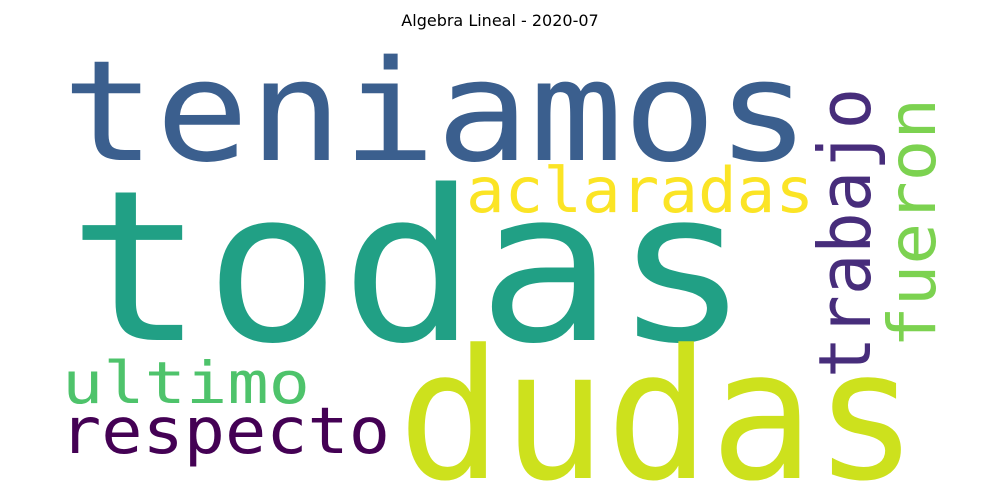  I want to click on word-trabajo: trabajo, so click(845, 233).